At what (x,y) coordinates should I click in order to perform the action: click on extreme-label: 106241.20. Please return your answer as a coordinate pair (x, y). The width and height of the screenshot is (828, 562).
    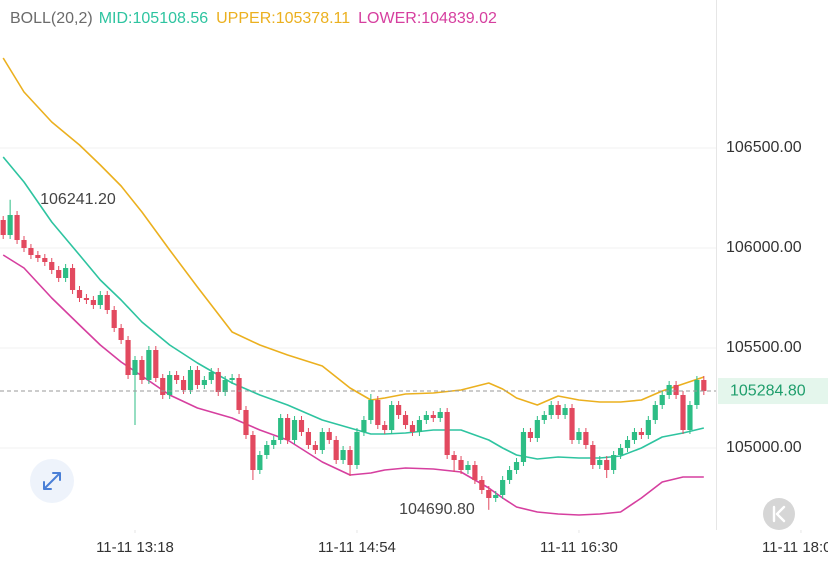
    Looking at the image, I should click on (78, 199).